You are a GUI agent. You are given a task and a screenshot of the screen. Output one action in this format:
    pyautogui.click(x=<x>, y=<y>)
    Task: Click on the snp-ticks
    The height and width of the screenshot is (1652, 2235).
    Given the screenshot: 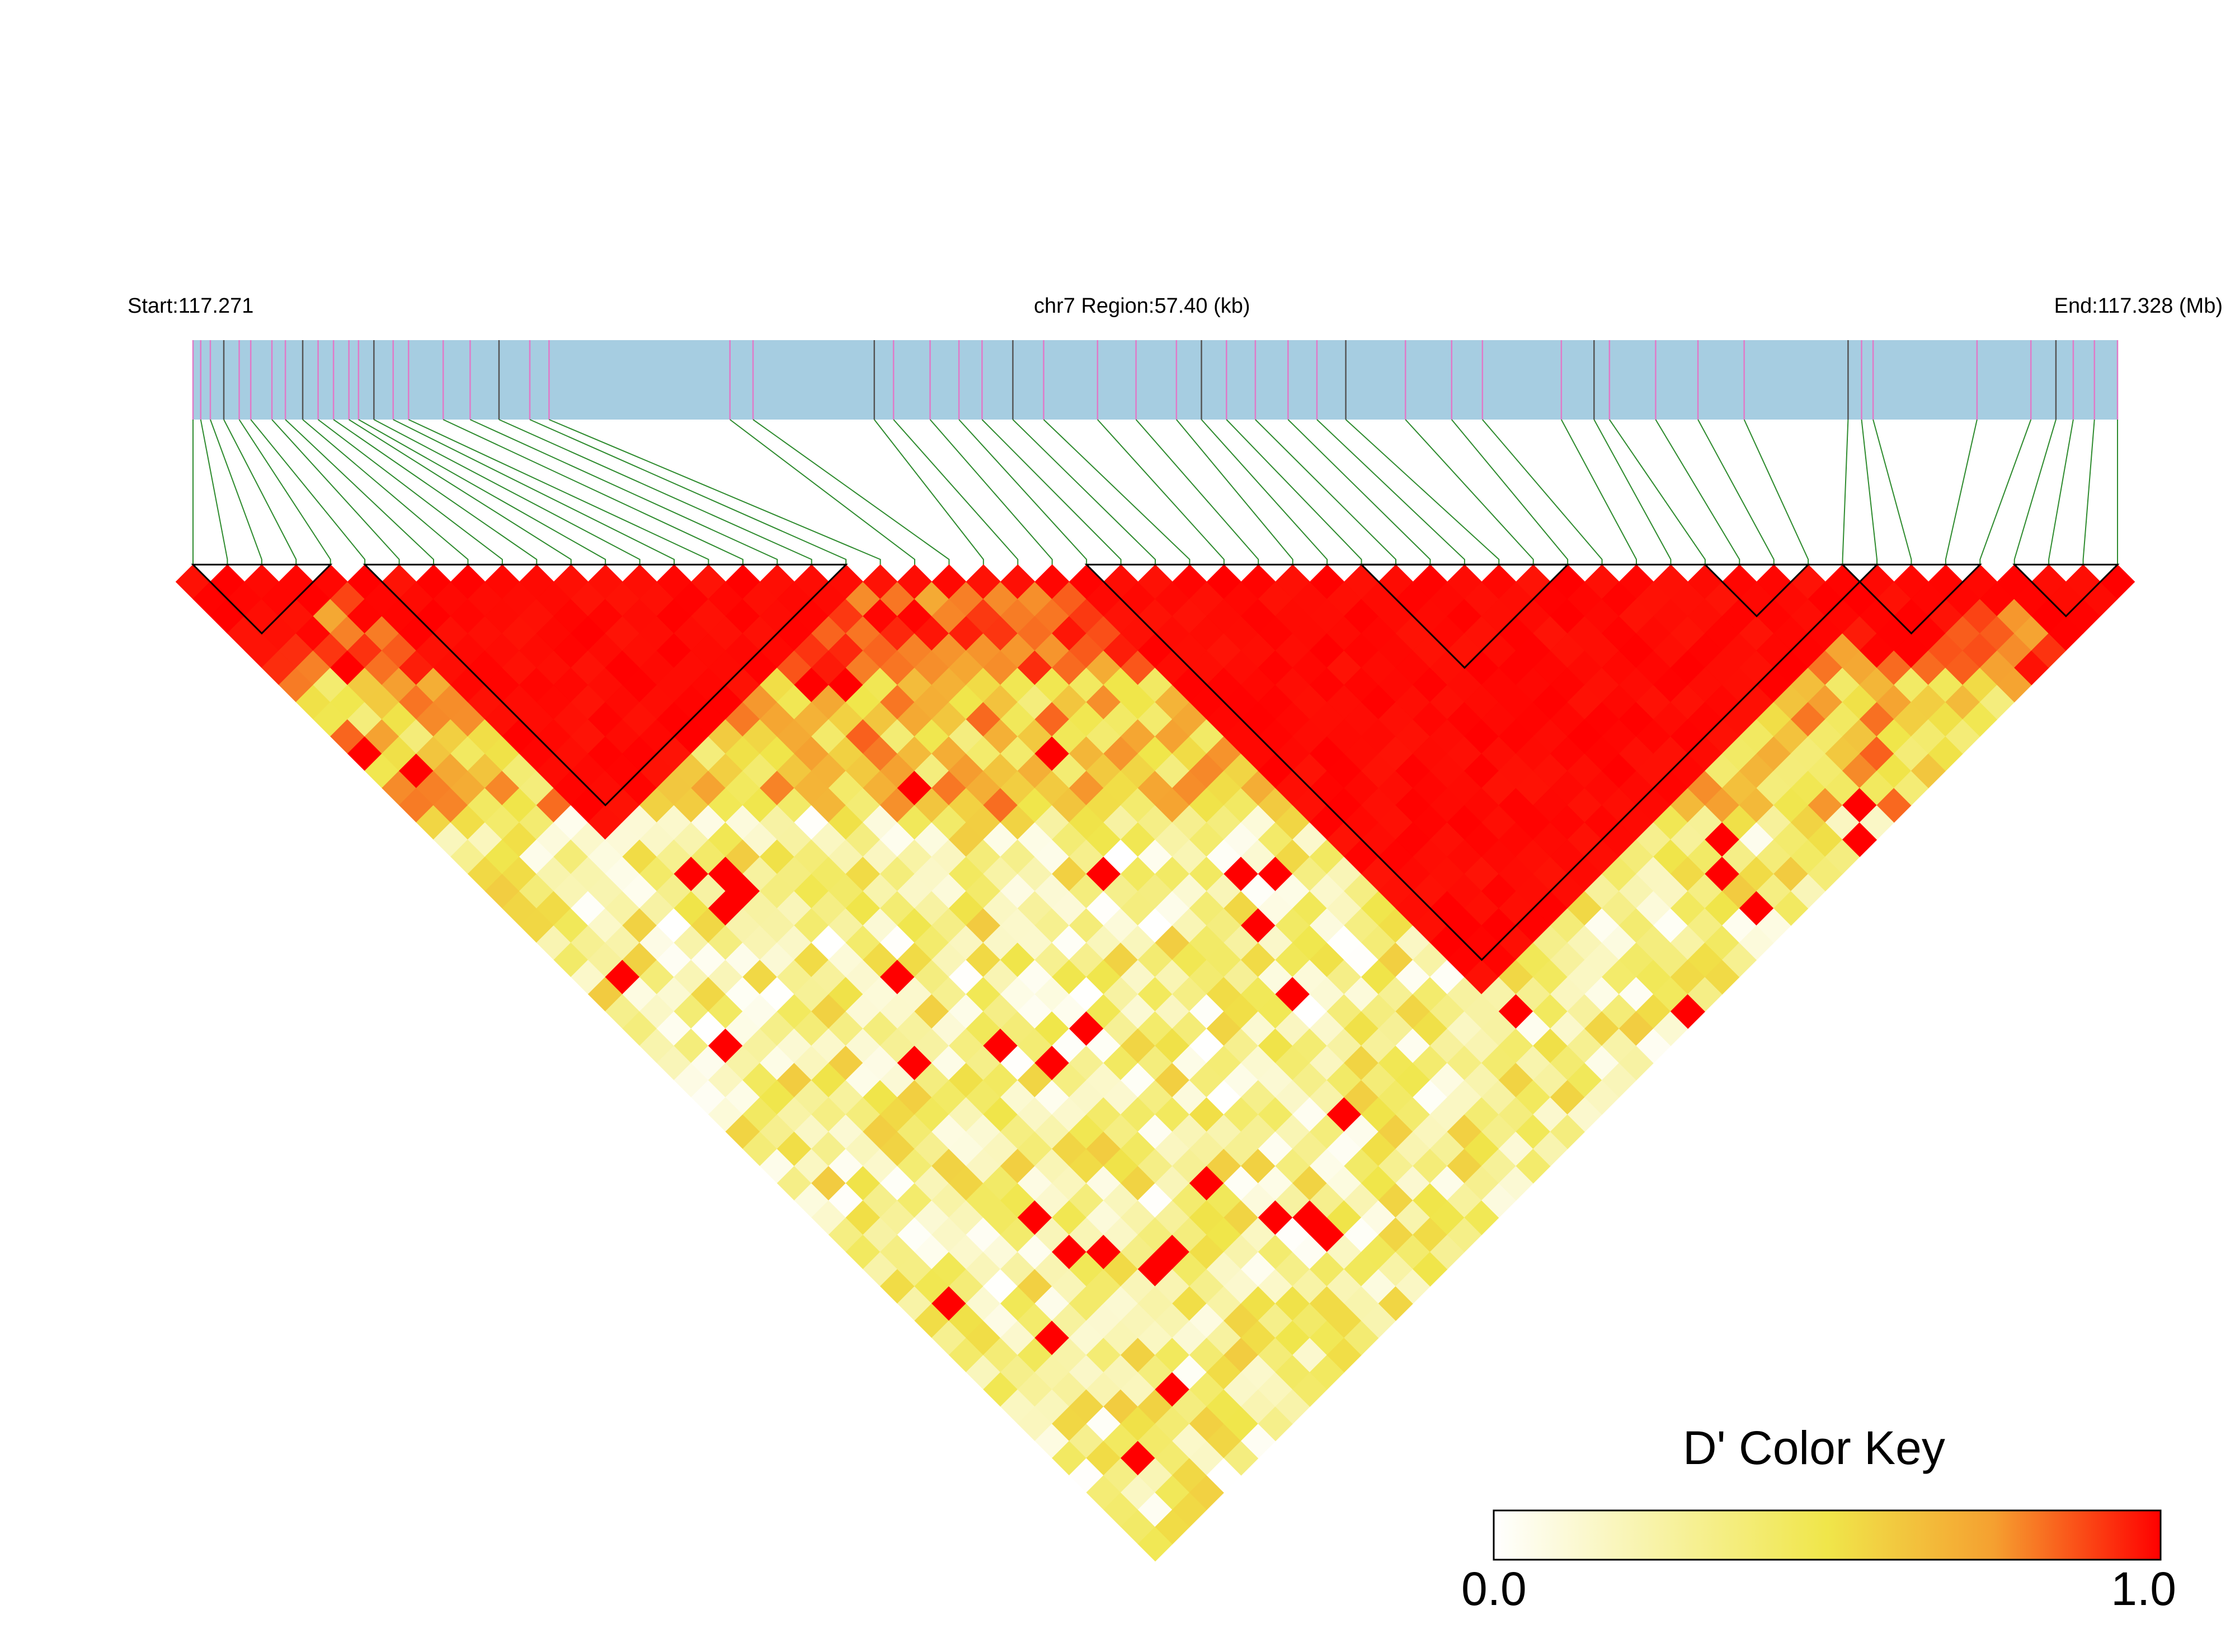 What is the action you would take?
    pyautogui.click(x=1155, y=380)
    